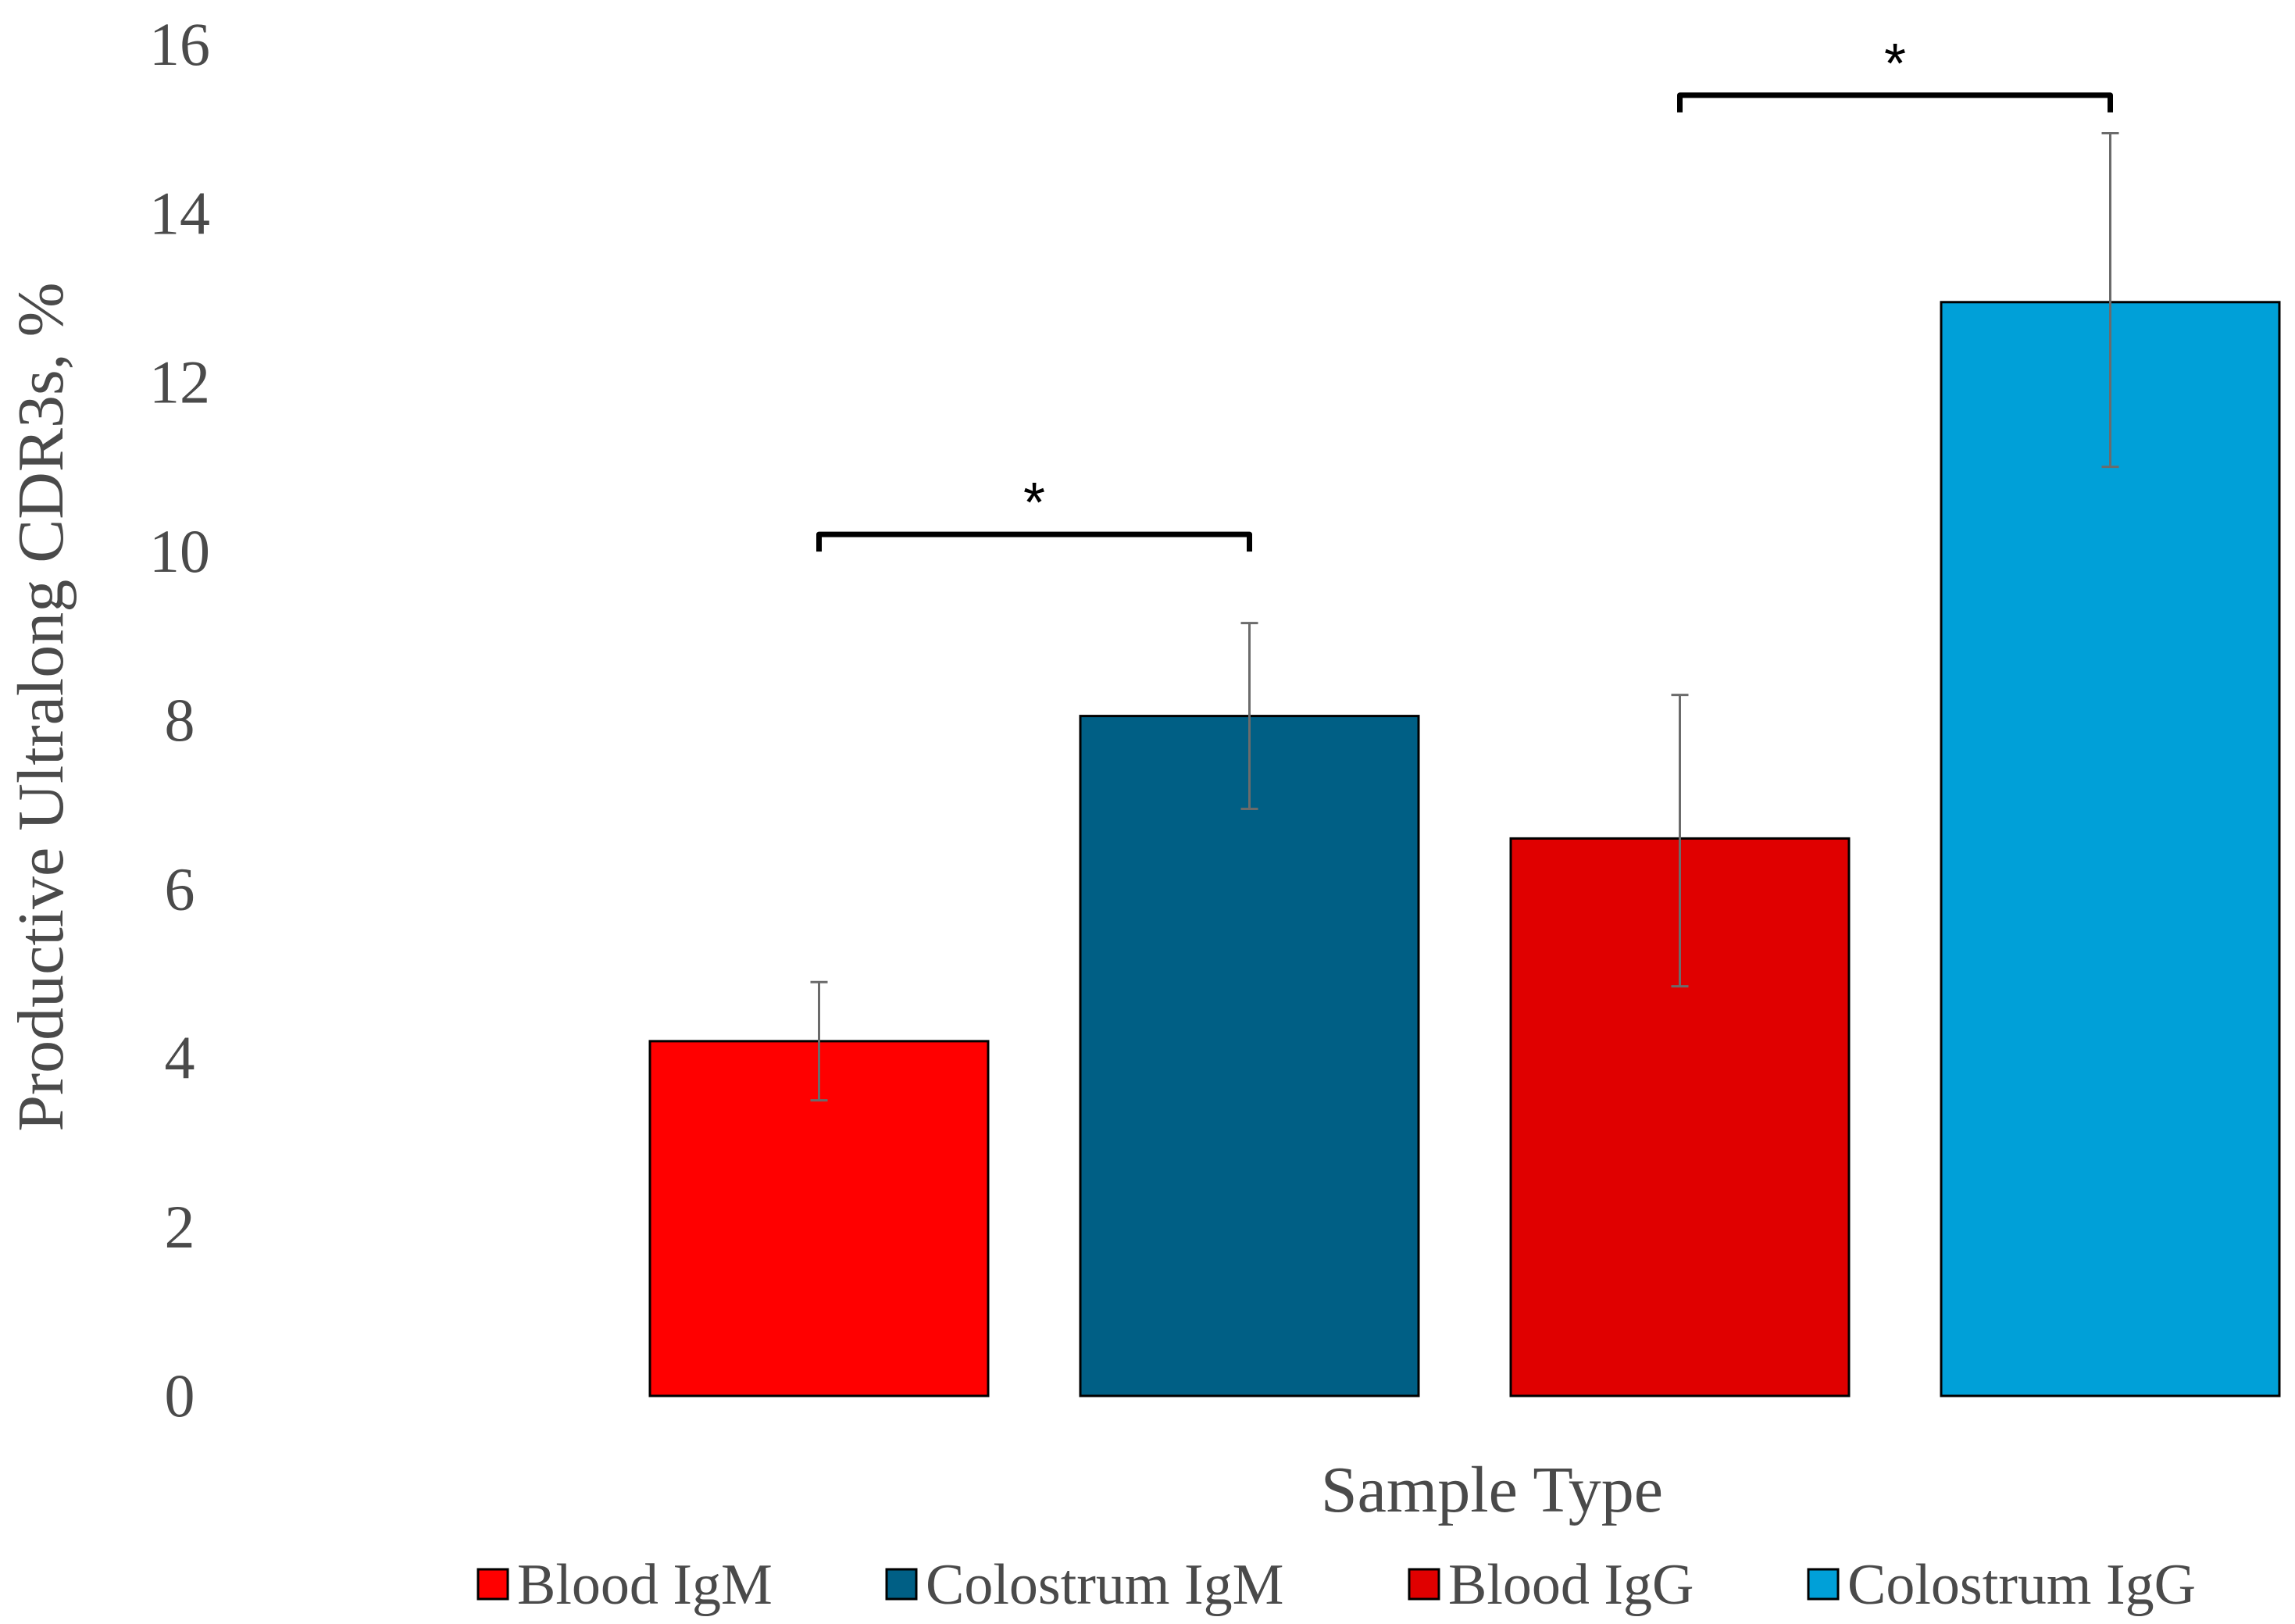 Image resolution: width=2295 pixels, height=1624 pixels. Describe the element at coordinates (1571, 1585) in the screenshot. I see `legend-label: Blood IgG` at that location.